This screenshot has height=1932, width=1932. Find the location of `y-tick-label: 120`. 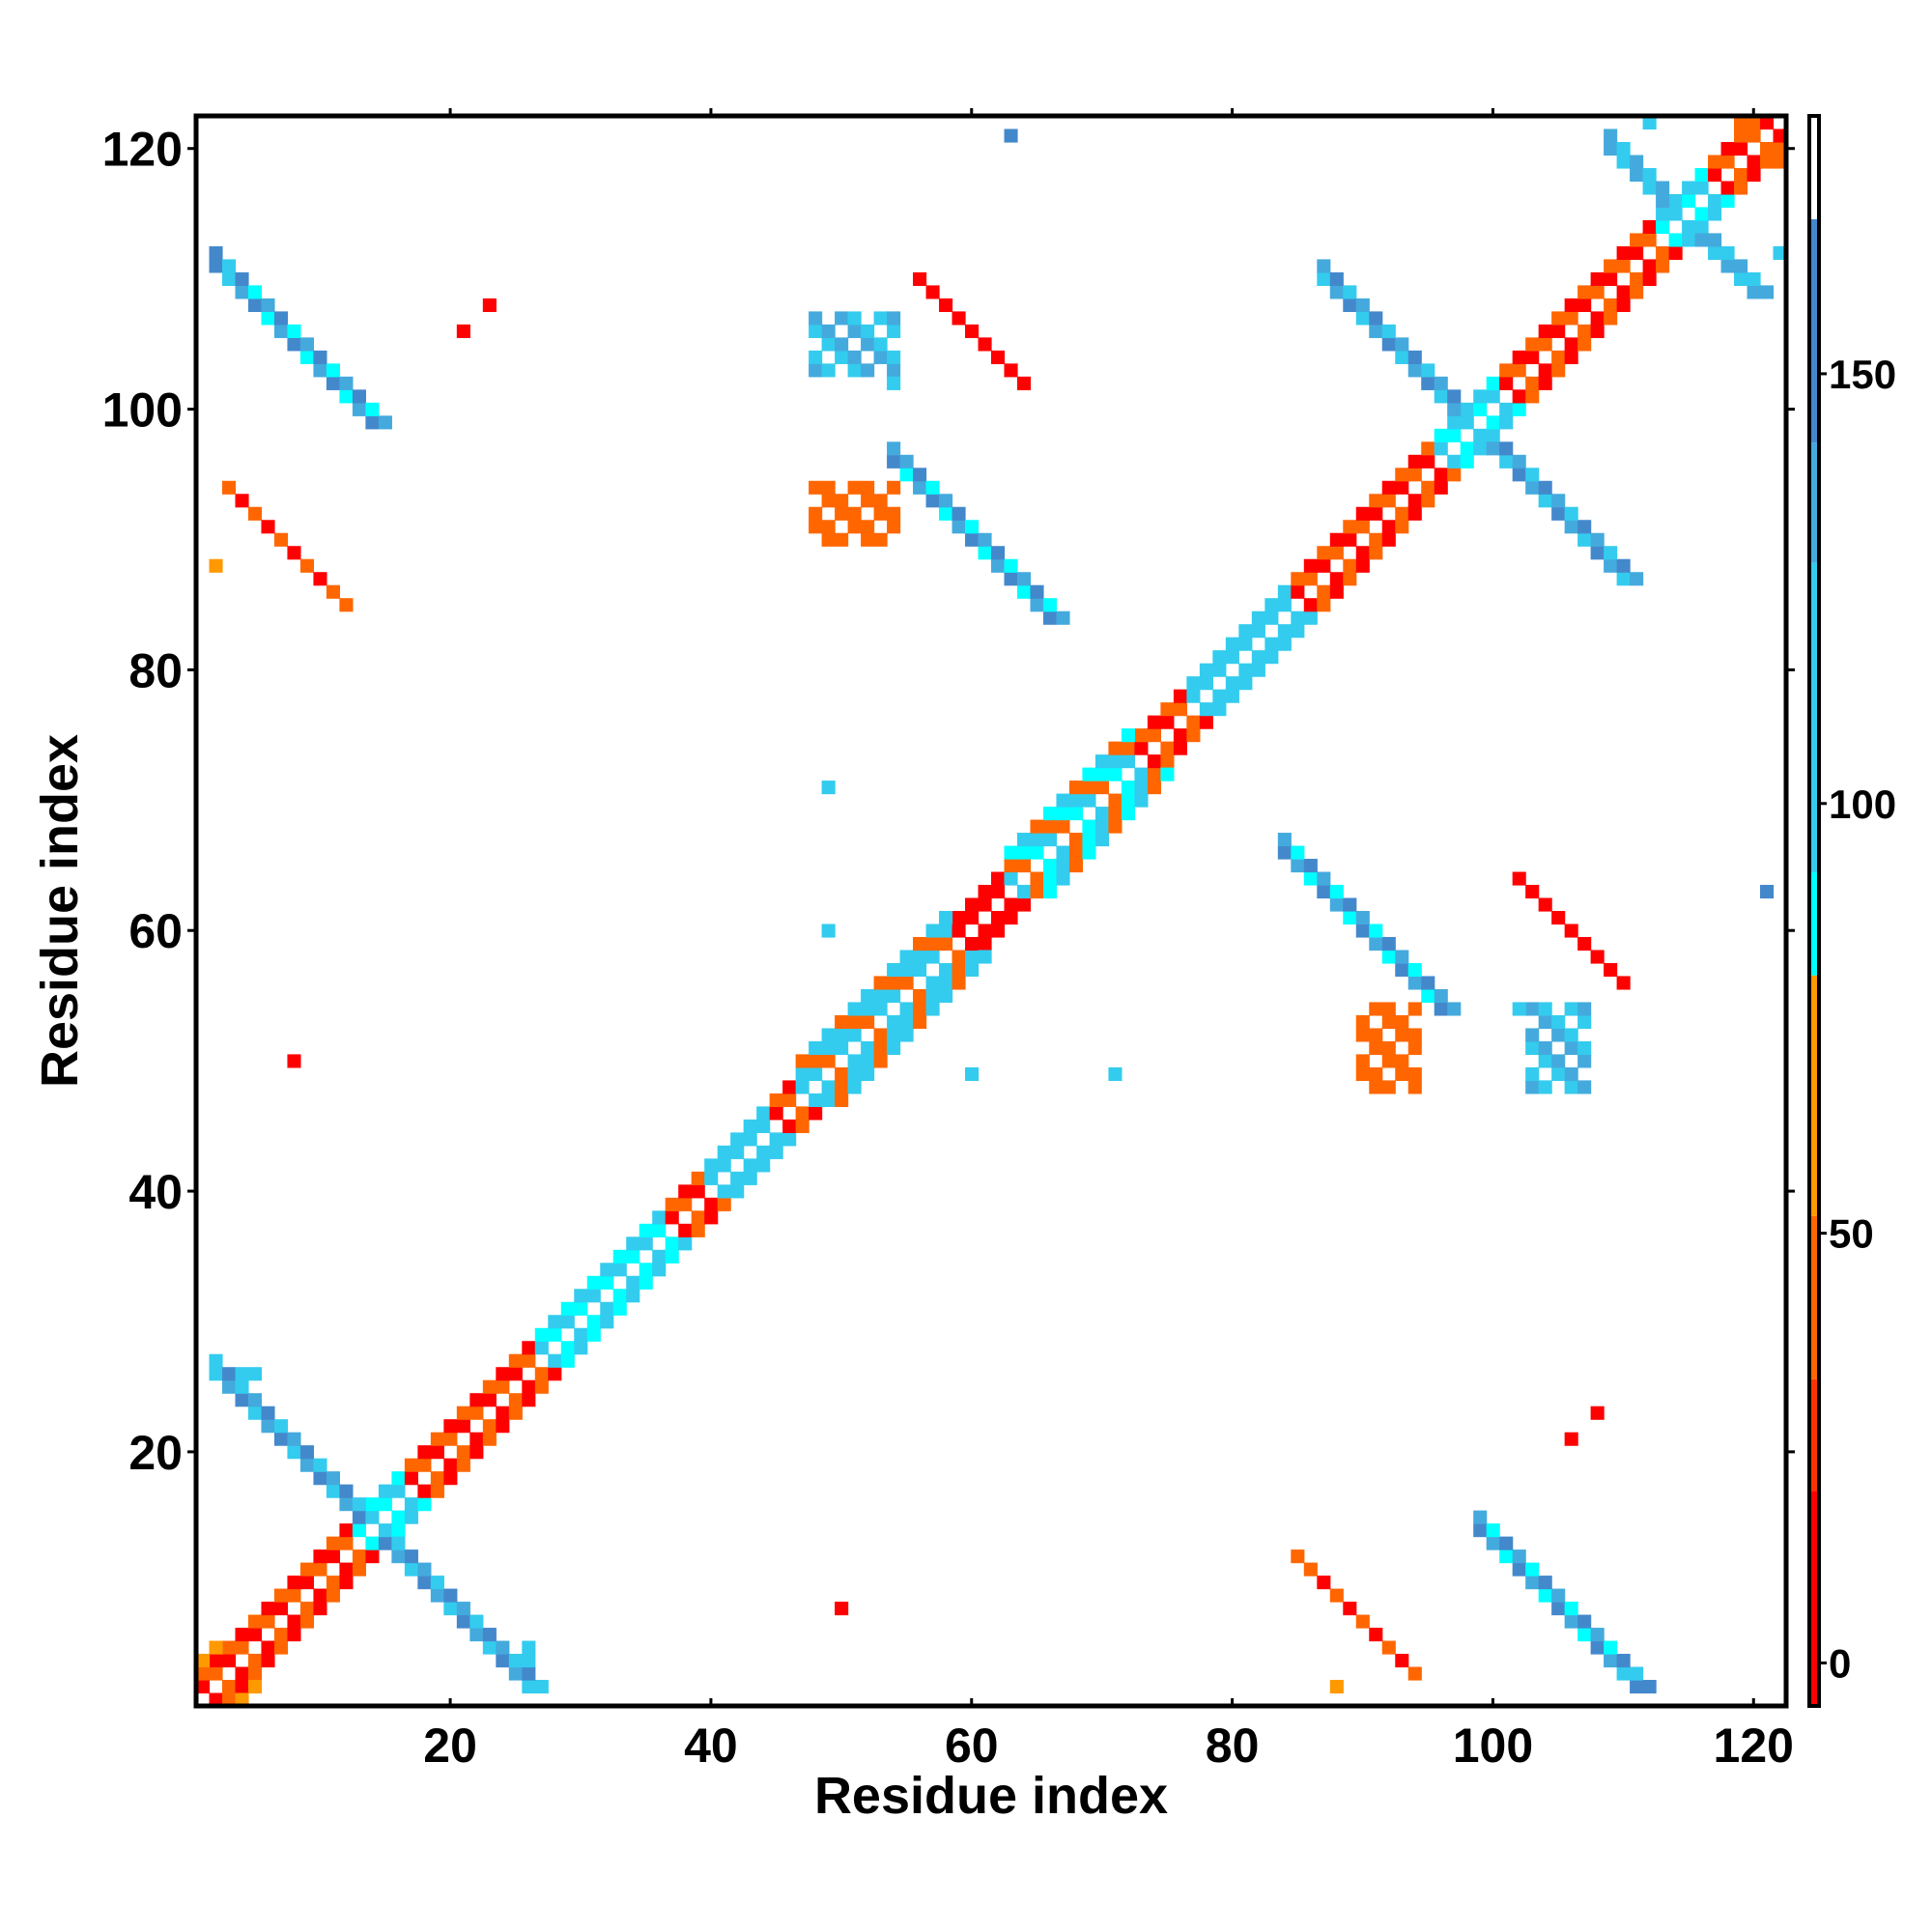

y-tick-label: 120 is located at coordinates (142, 150).